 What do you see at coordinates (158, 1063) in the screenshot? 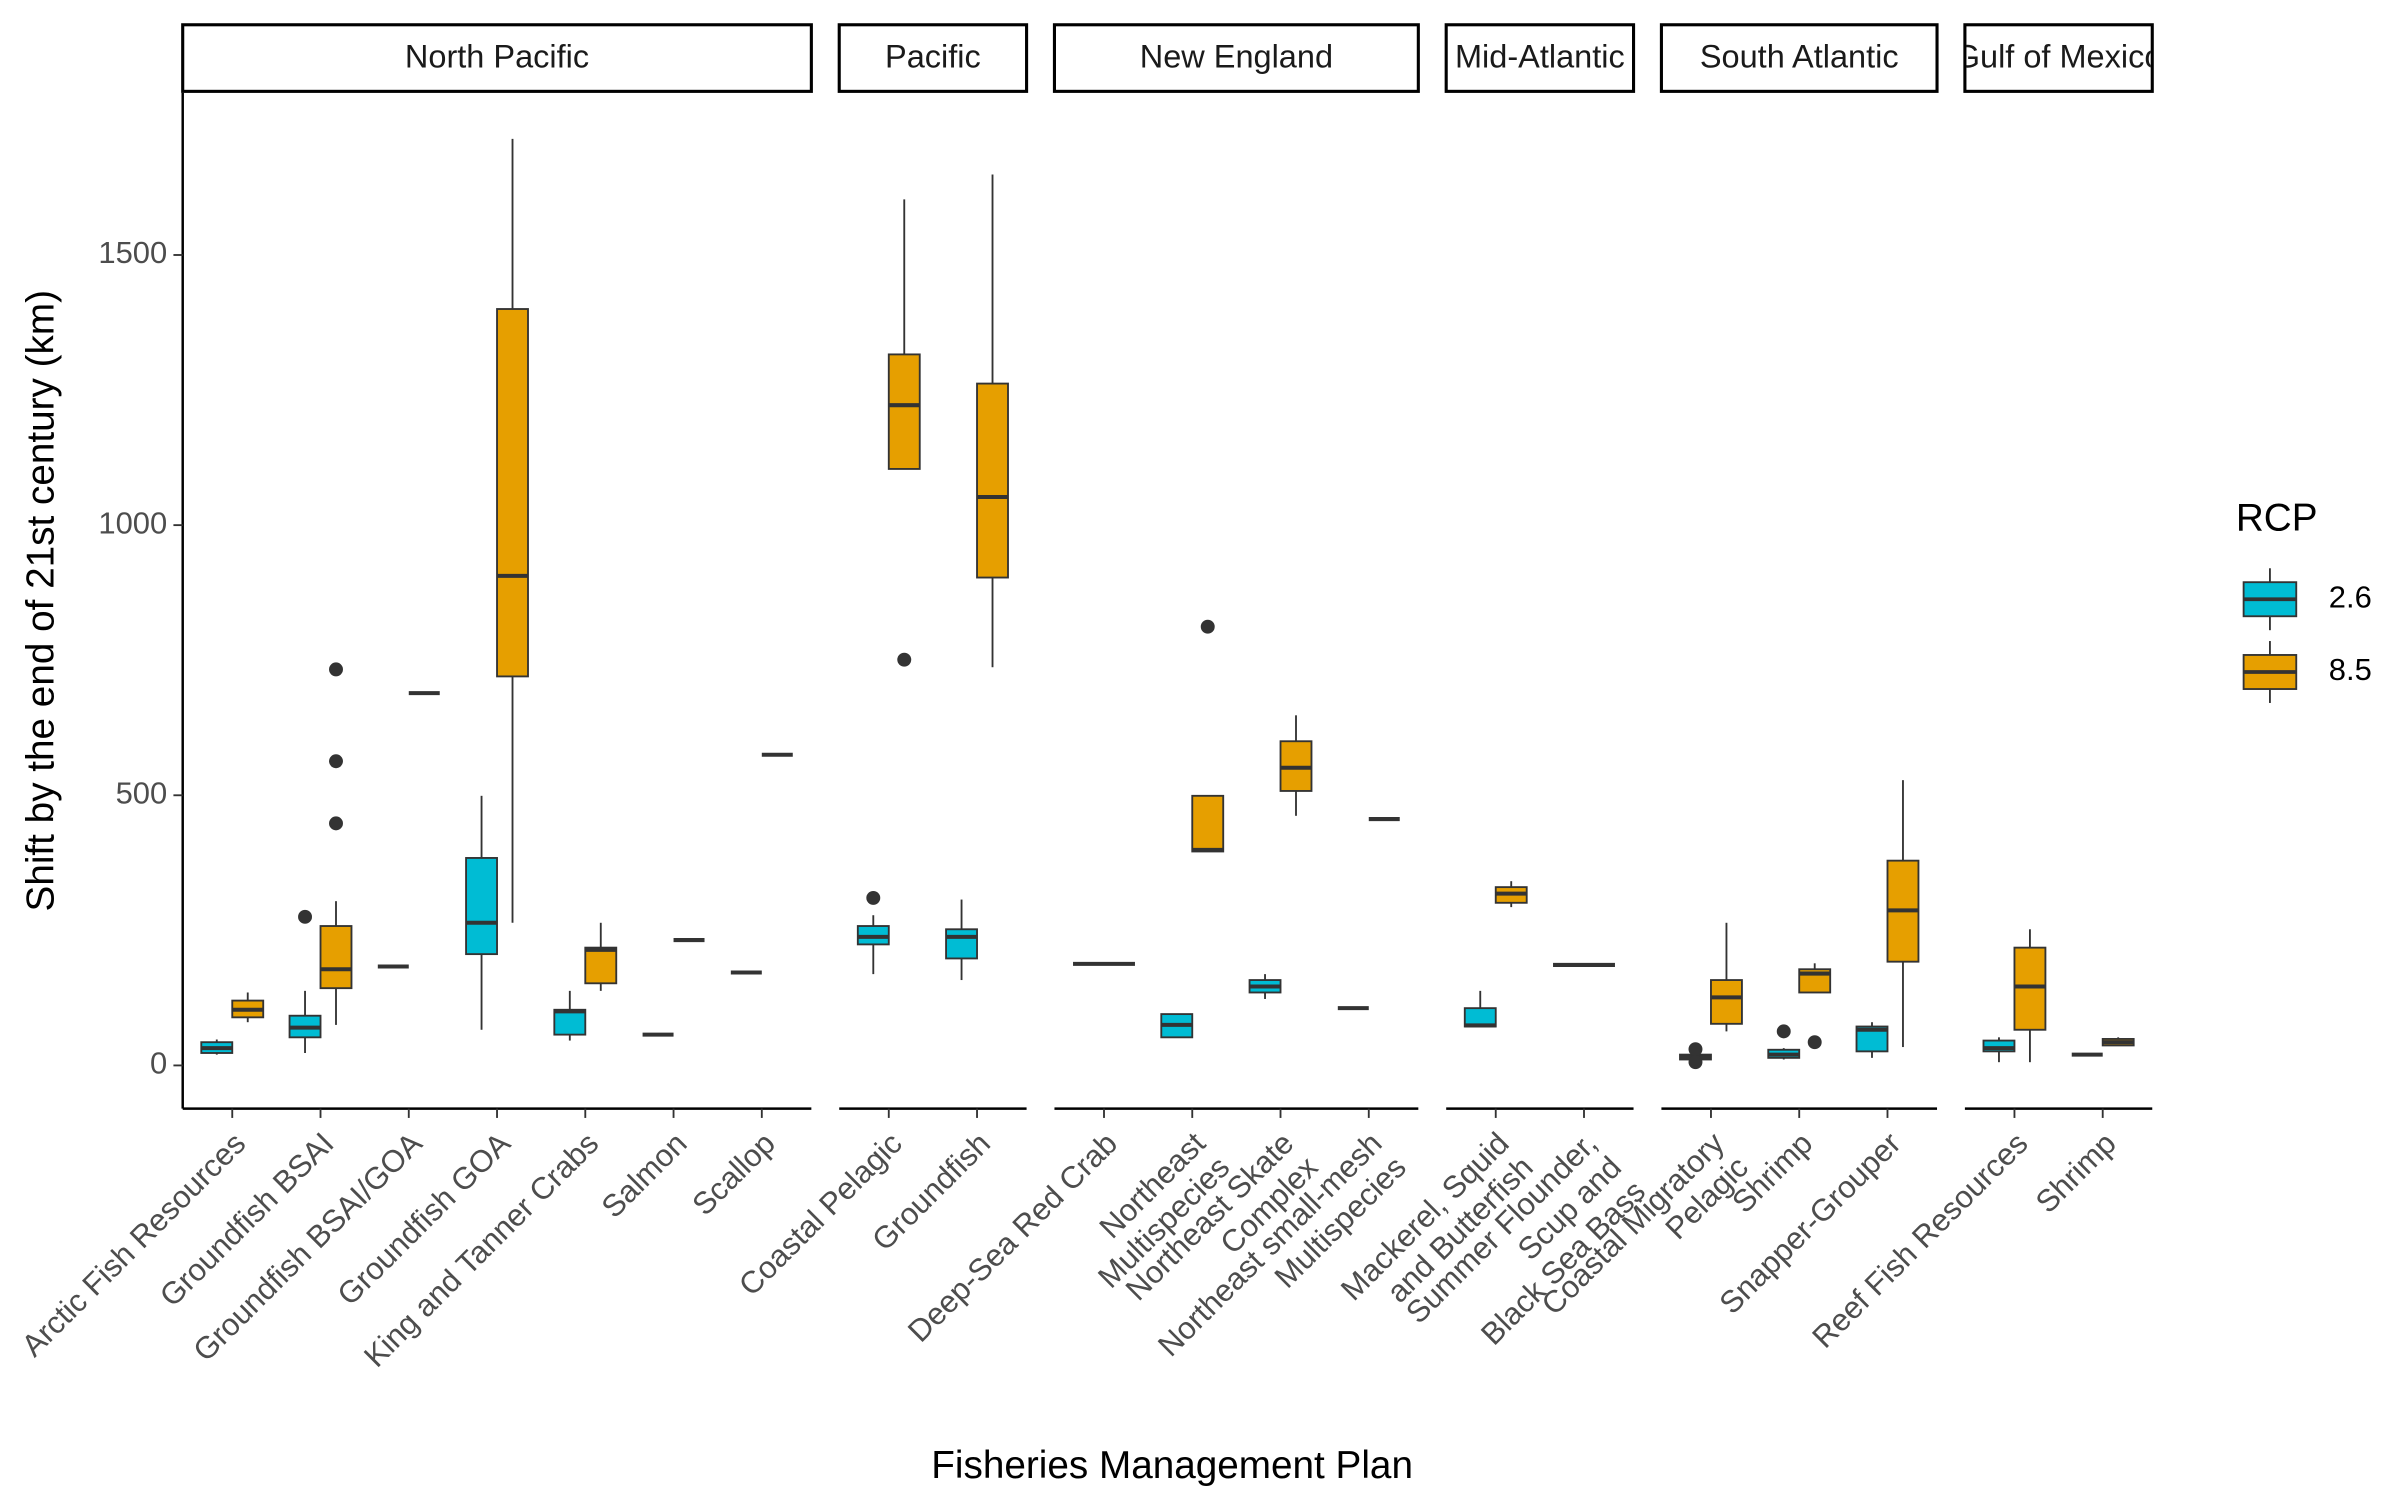
I see `y-tick-label: 0` at bounding box center [158, 1063].